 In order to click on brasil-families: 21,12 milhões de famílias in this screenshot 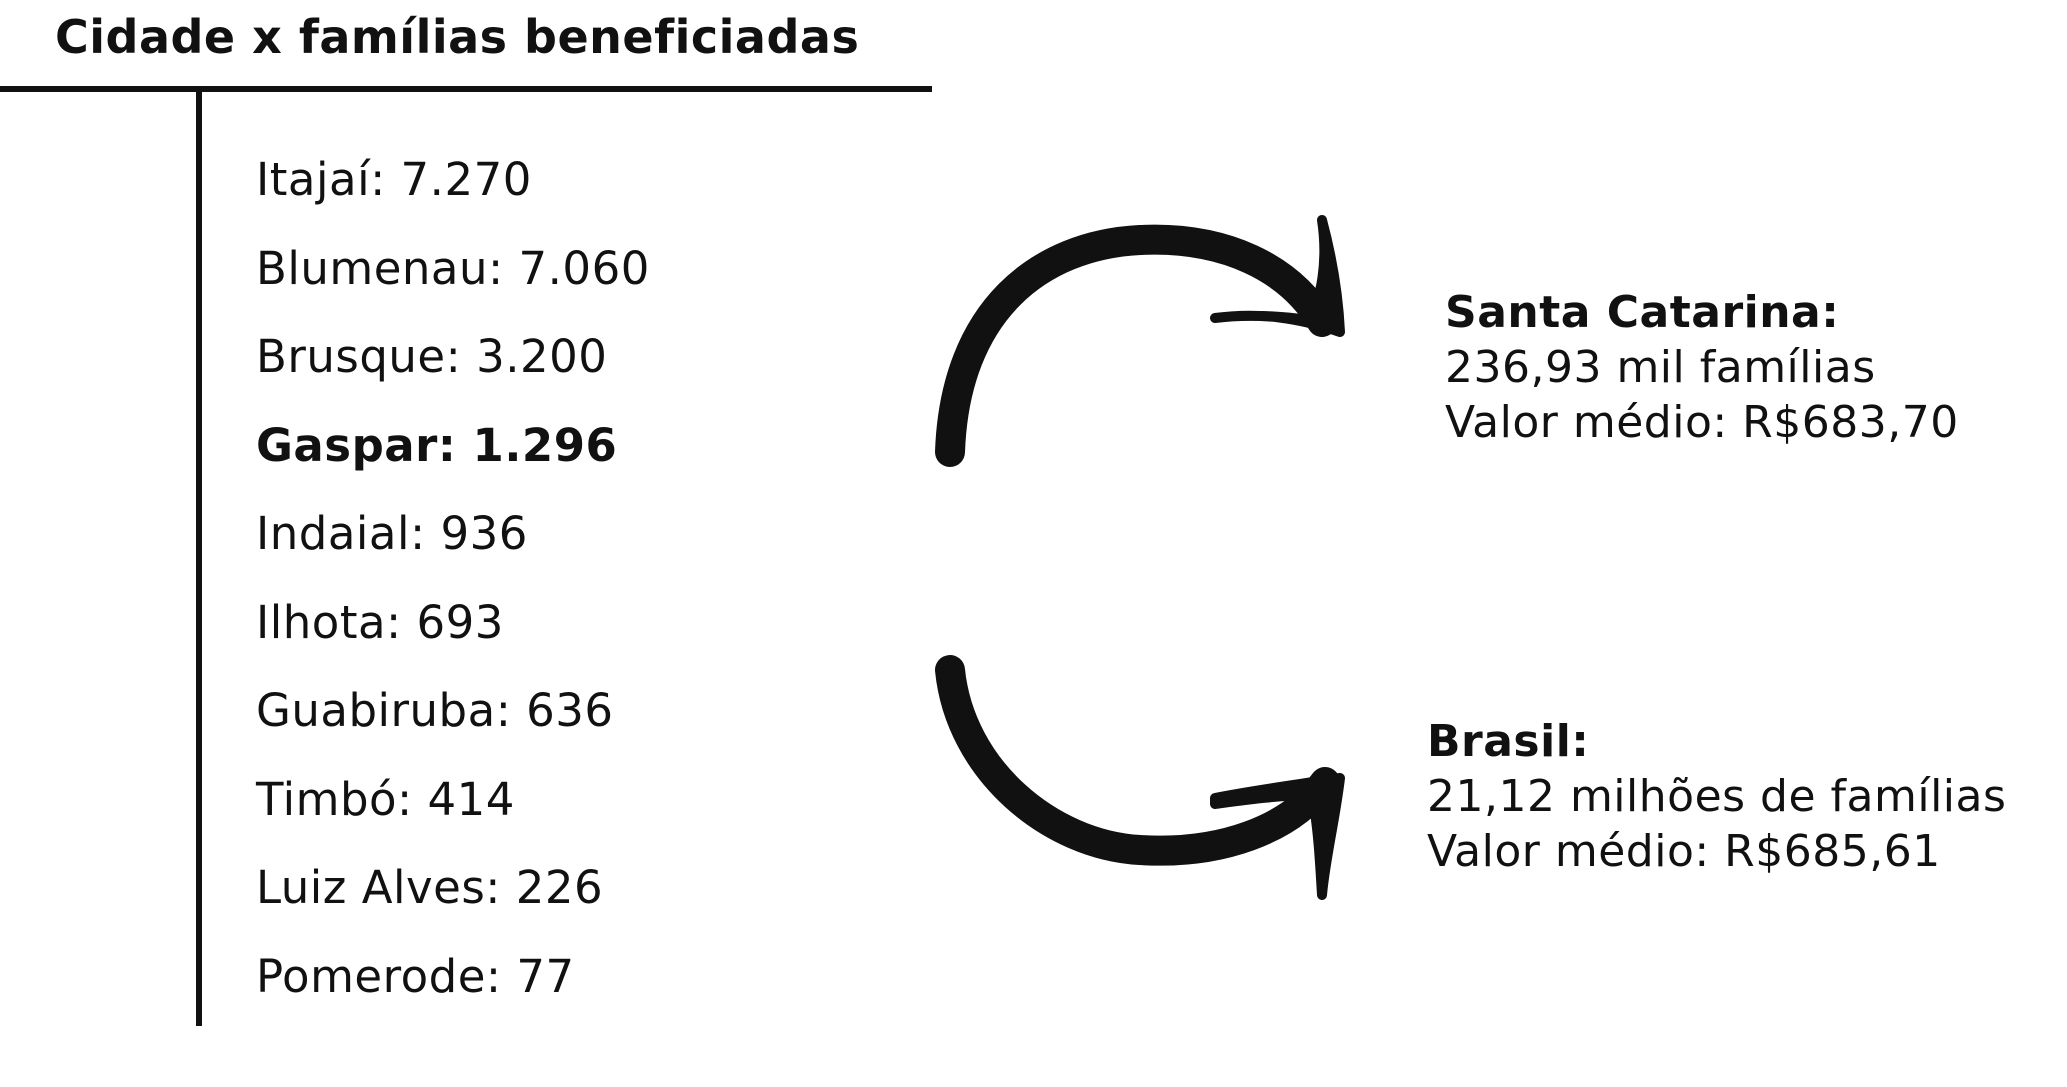, I will do `click(1717, 796)`.